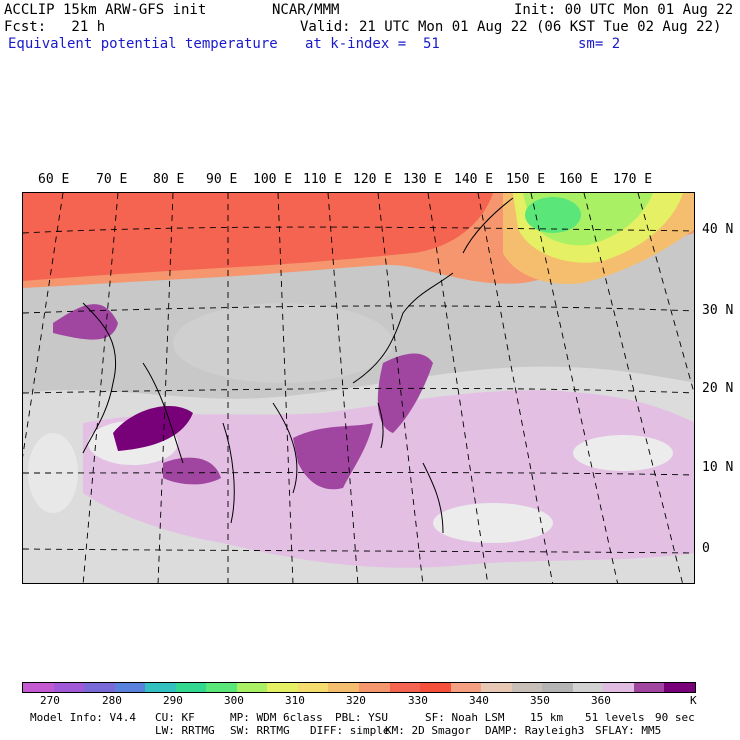  I want to click on footer-item: 90 sec, so click(675, 717).